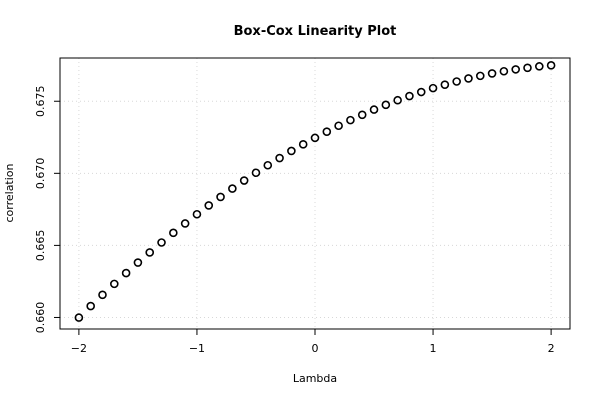  I want to click on x-axis-label: Lambda, so click(315, 378).